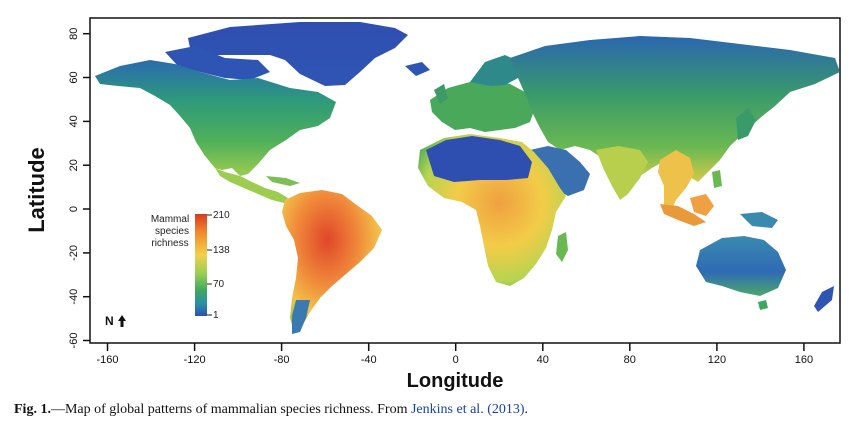 Image resolution: width=864 pixels, height=425 pixels. Describe the element at coordinates (495, 70) in the screenshot. I see `scandinavia-landmass` at that location.